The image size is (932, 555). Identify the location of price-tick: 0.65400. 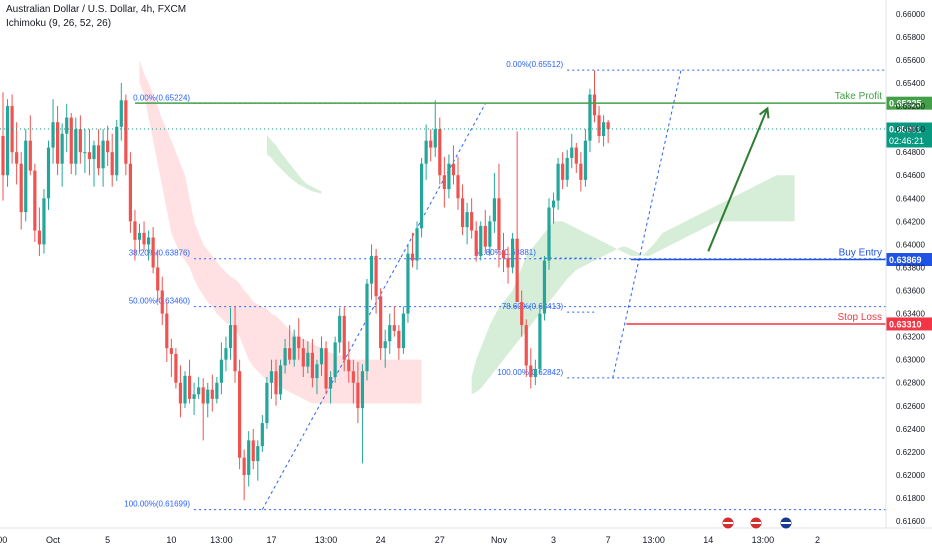
(910, 83).